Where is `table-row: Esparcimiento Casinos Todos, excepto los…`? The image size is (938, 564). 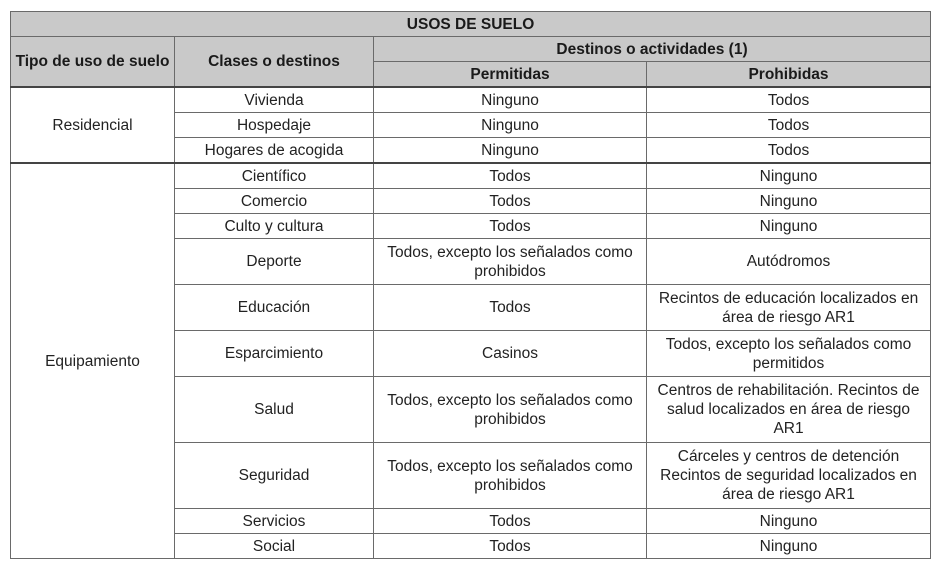 table-row: Esparcimiento Casinos Todos, excepto los… is located at coordinates (471, 353).